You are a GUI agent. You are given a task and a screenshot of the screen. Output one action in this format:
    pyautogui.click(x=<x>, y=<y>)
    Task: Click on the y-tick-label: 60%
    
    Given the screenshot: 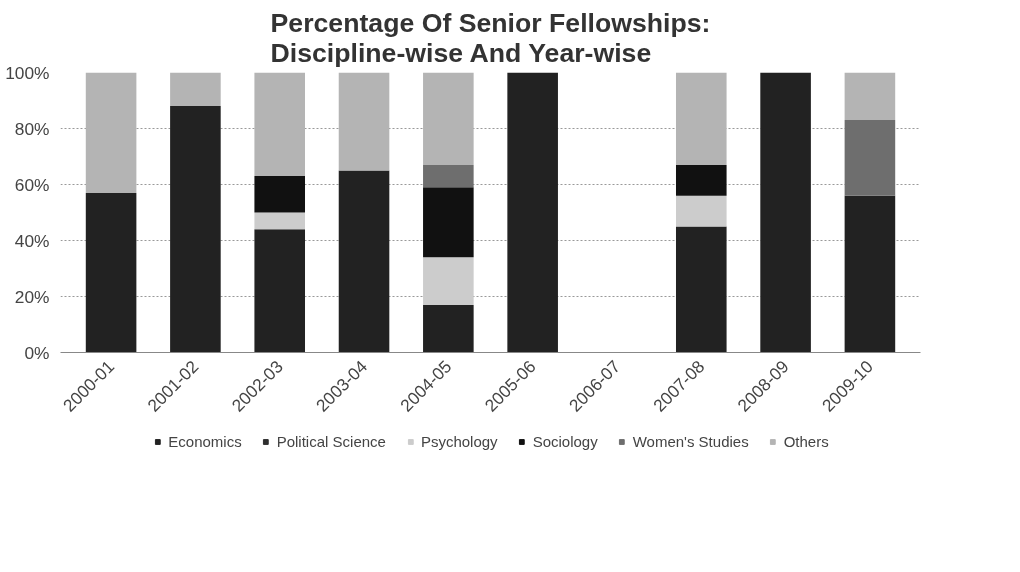 What is the action you would take?
    pyautogui.click(x=32, y=184)
    